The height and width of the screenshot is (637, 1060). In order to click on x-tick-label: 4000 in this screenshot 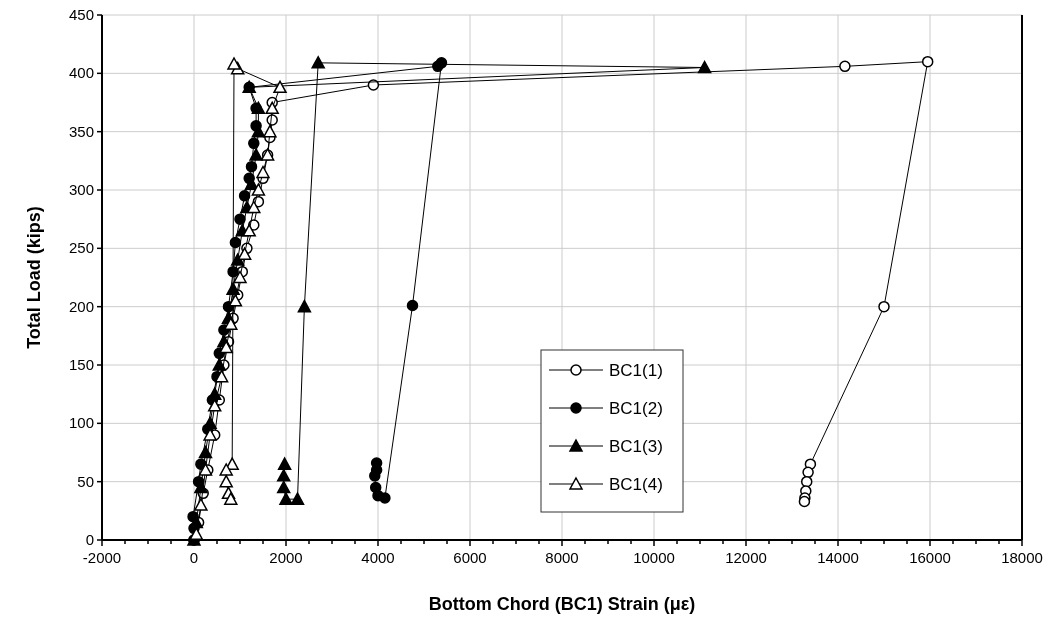, I will do `click(378, 557)`.